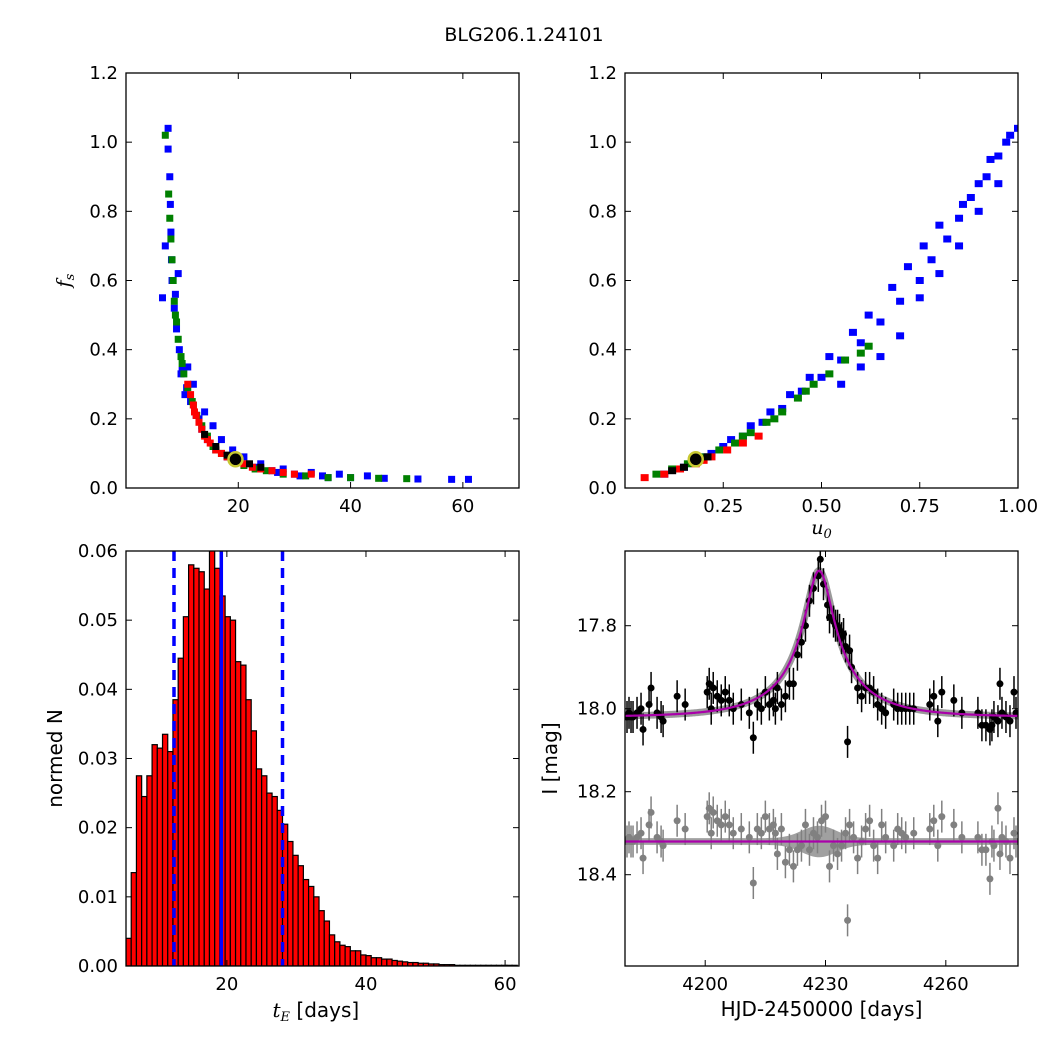 The width and height of the screenshot is (1050, 1050). Describe the element at coordinates (821, 643) in the screenshot. I see `model-uncertainty-band` at that location.